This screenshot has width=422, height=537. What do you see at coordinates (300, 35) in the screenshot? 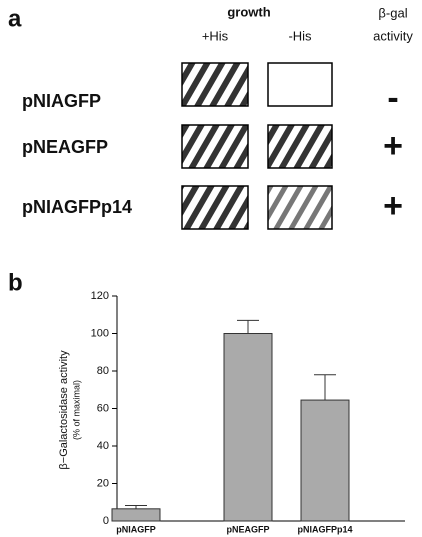
I see `column-header: -His` at bounding box center [300, 35].